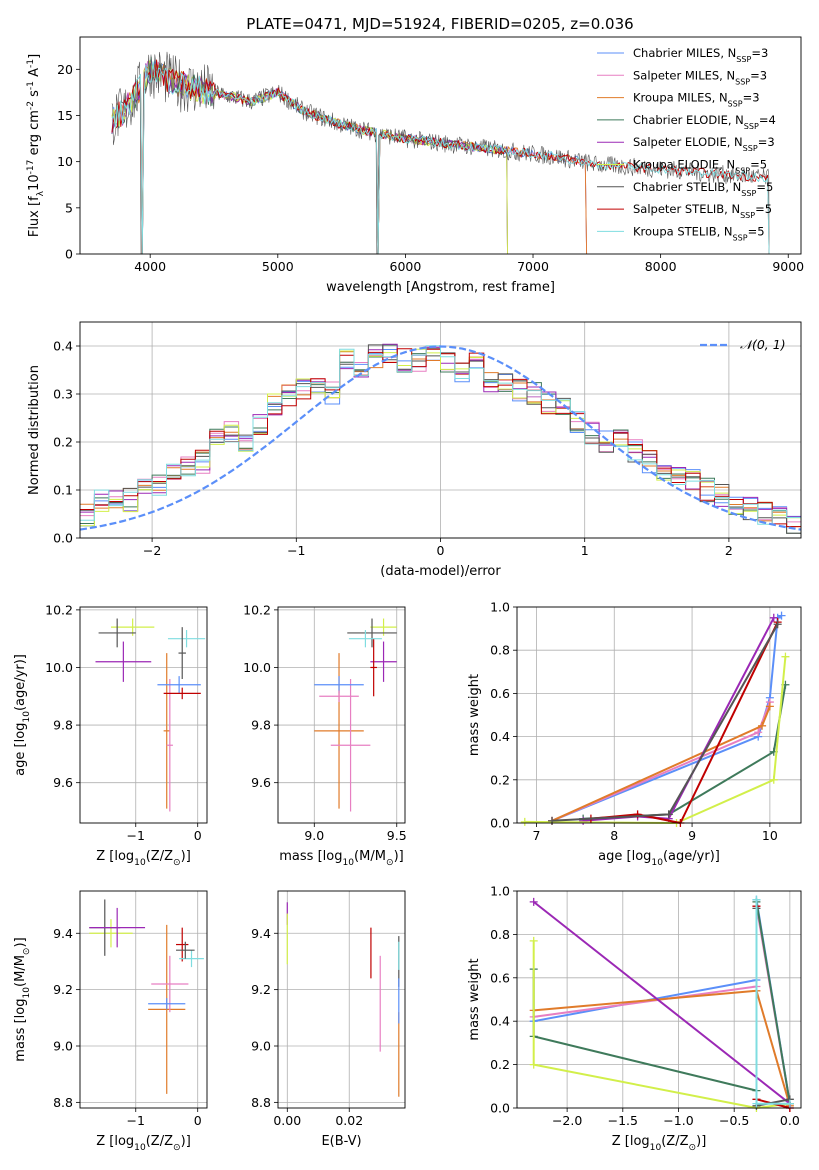  What do you see at coordinates (152, 550) in the screenshot?
I see `x-tick-label: −2` at bounding box center [152, 550].